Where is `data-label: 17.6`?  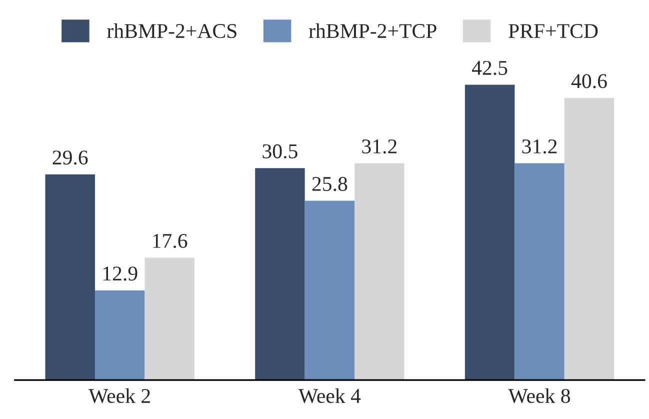
data-label: 17.6 is located at coordinates (170, 241).